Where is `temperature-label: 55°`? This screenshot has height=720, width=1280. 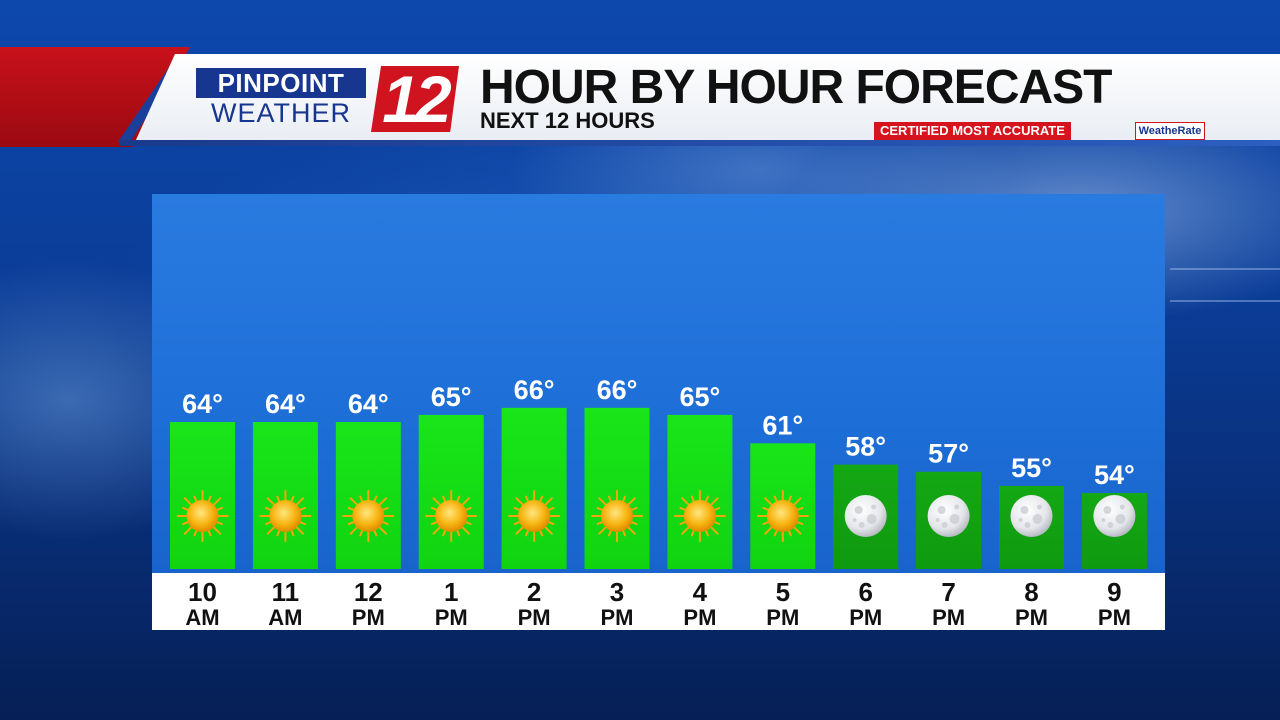 temperature-label: 55° is located at coordinates (1031, 468).